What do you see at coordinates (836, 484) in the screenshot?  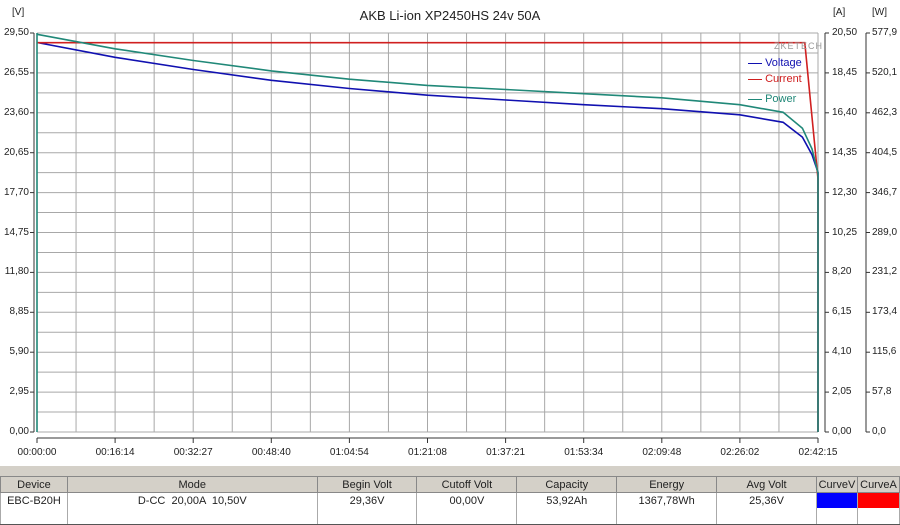 I see `header-curve-v: CurveV` at bounding box center [836, 484].